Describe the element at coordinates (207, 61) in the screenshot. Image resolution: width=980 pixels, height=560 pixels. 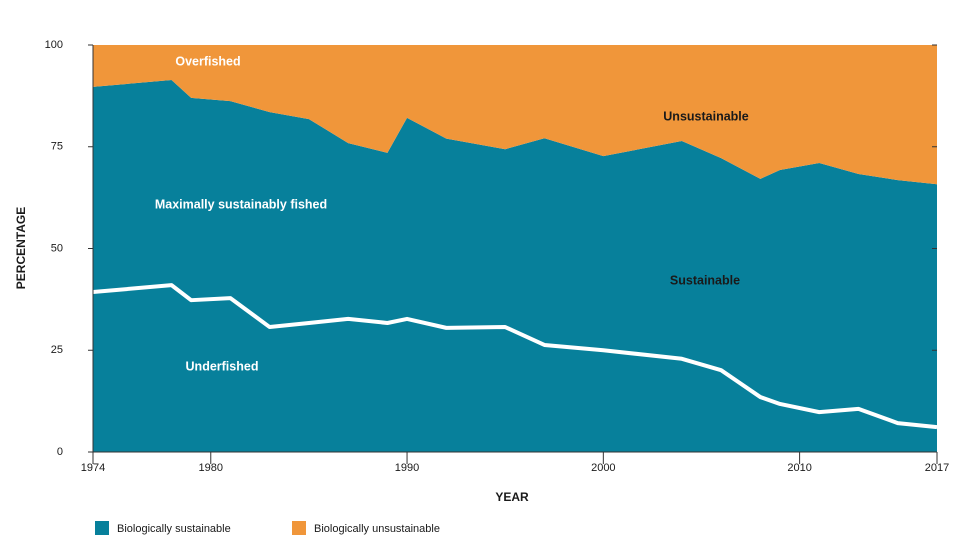
I see `annotation: Overfished` at that location.